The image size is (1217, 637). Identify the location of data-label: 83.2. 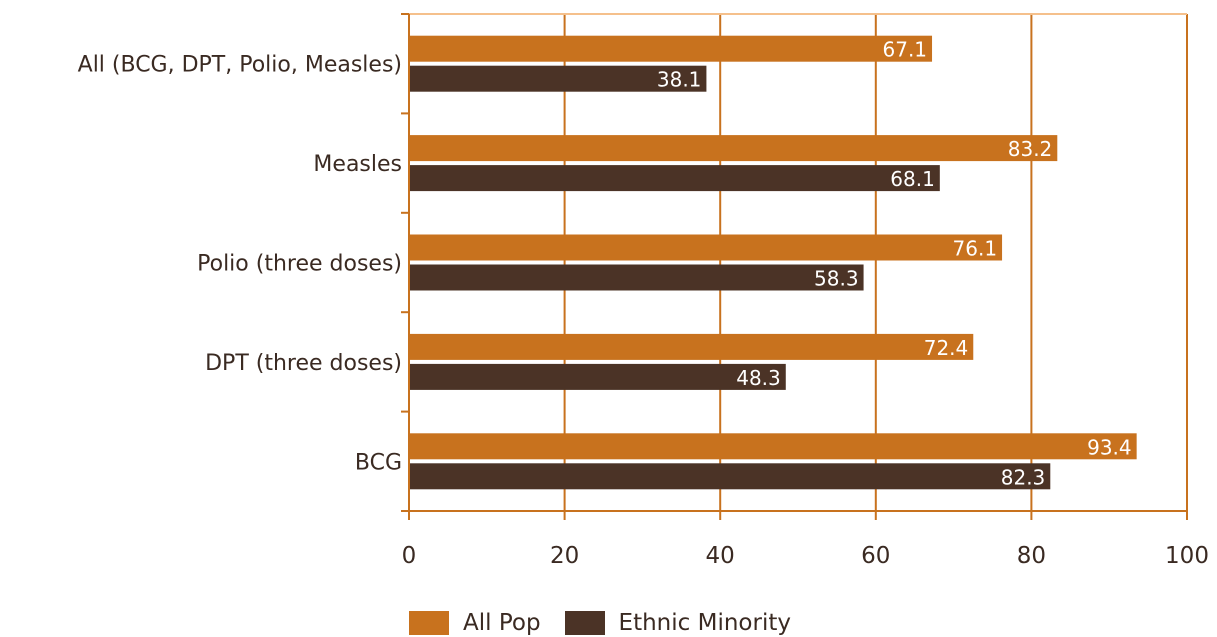
(1030, 149).